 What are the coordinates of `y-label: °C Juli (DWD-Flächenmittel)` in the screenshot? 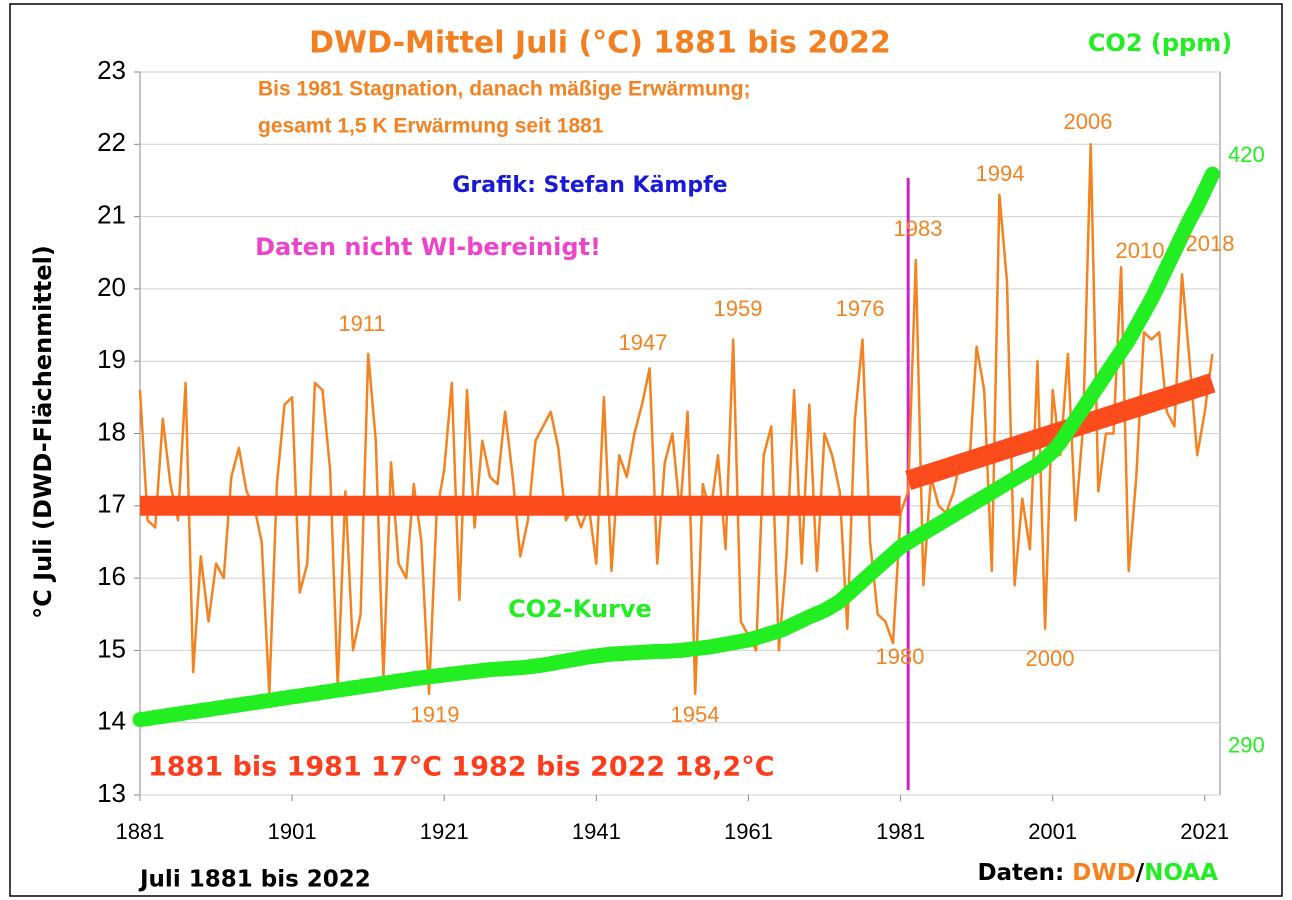 It's located at (43, 432).